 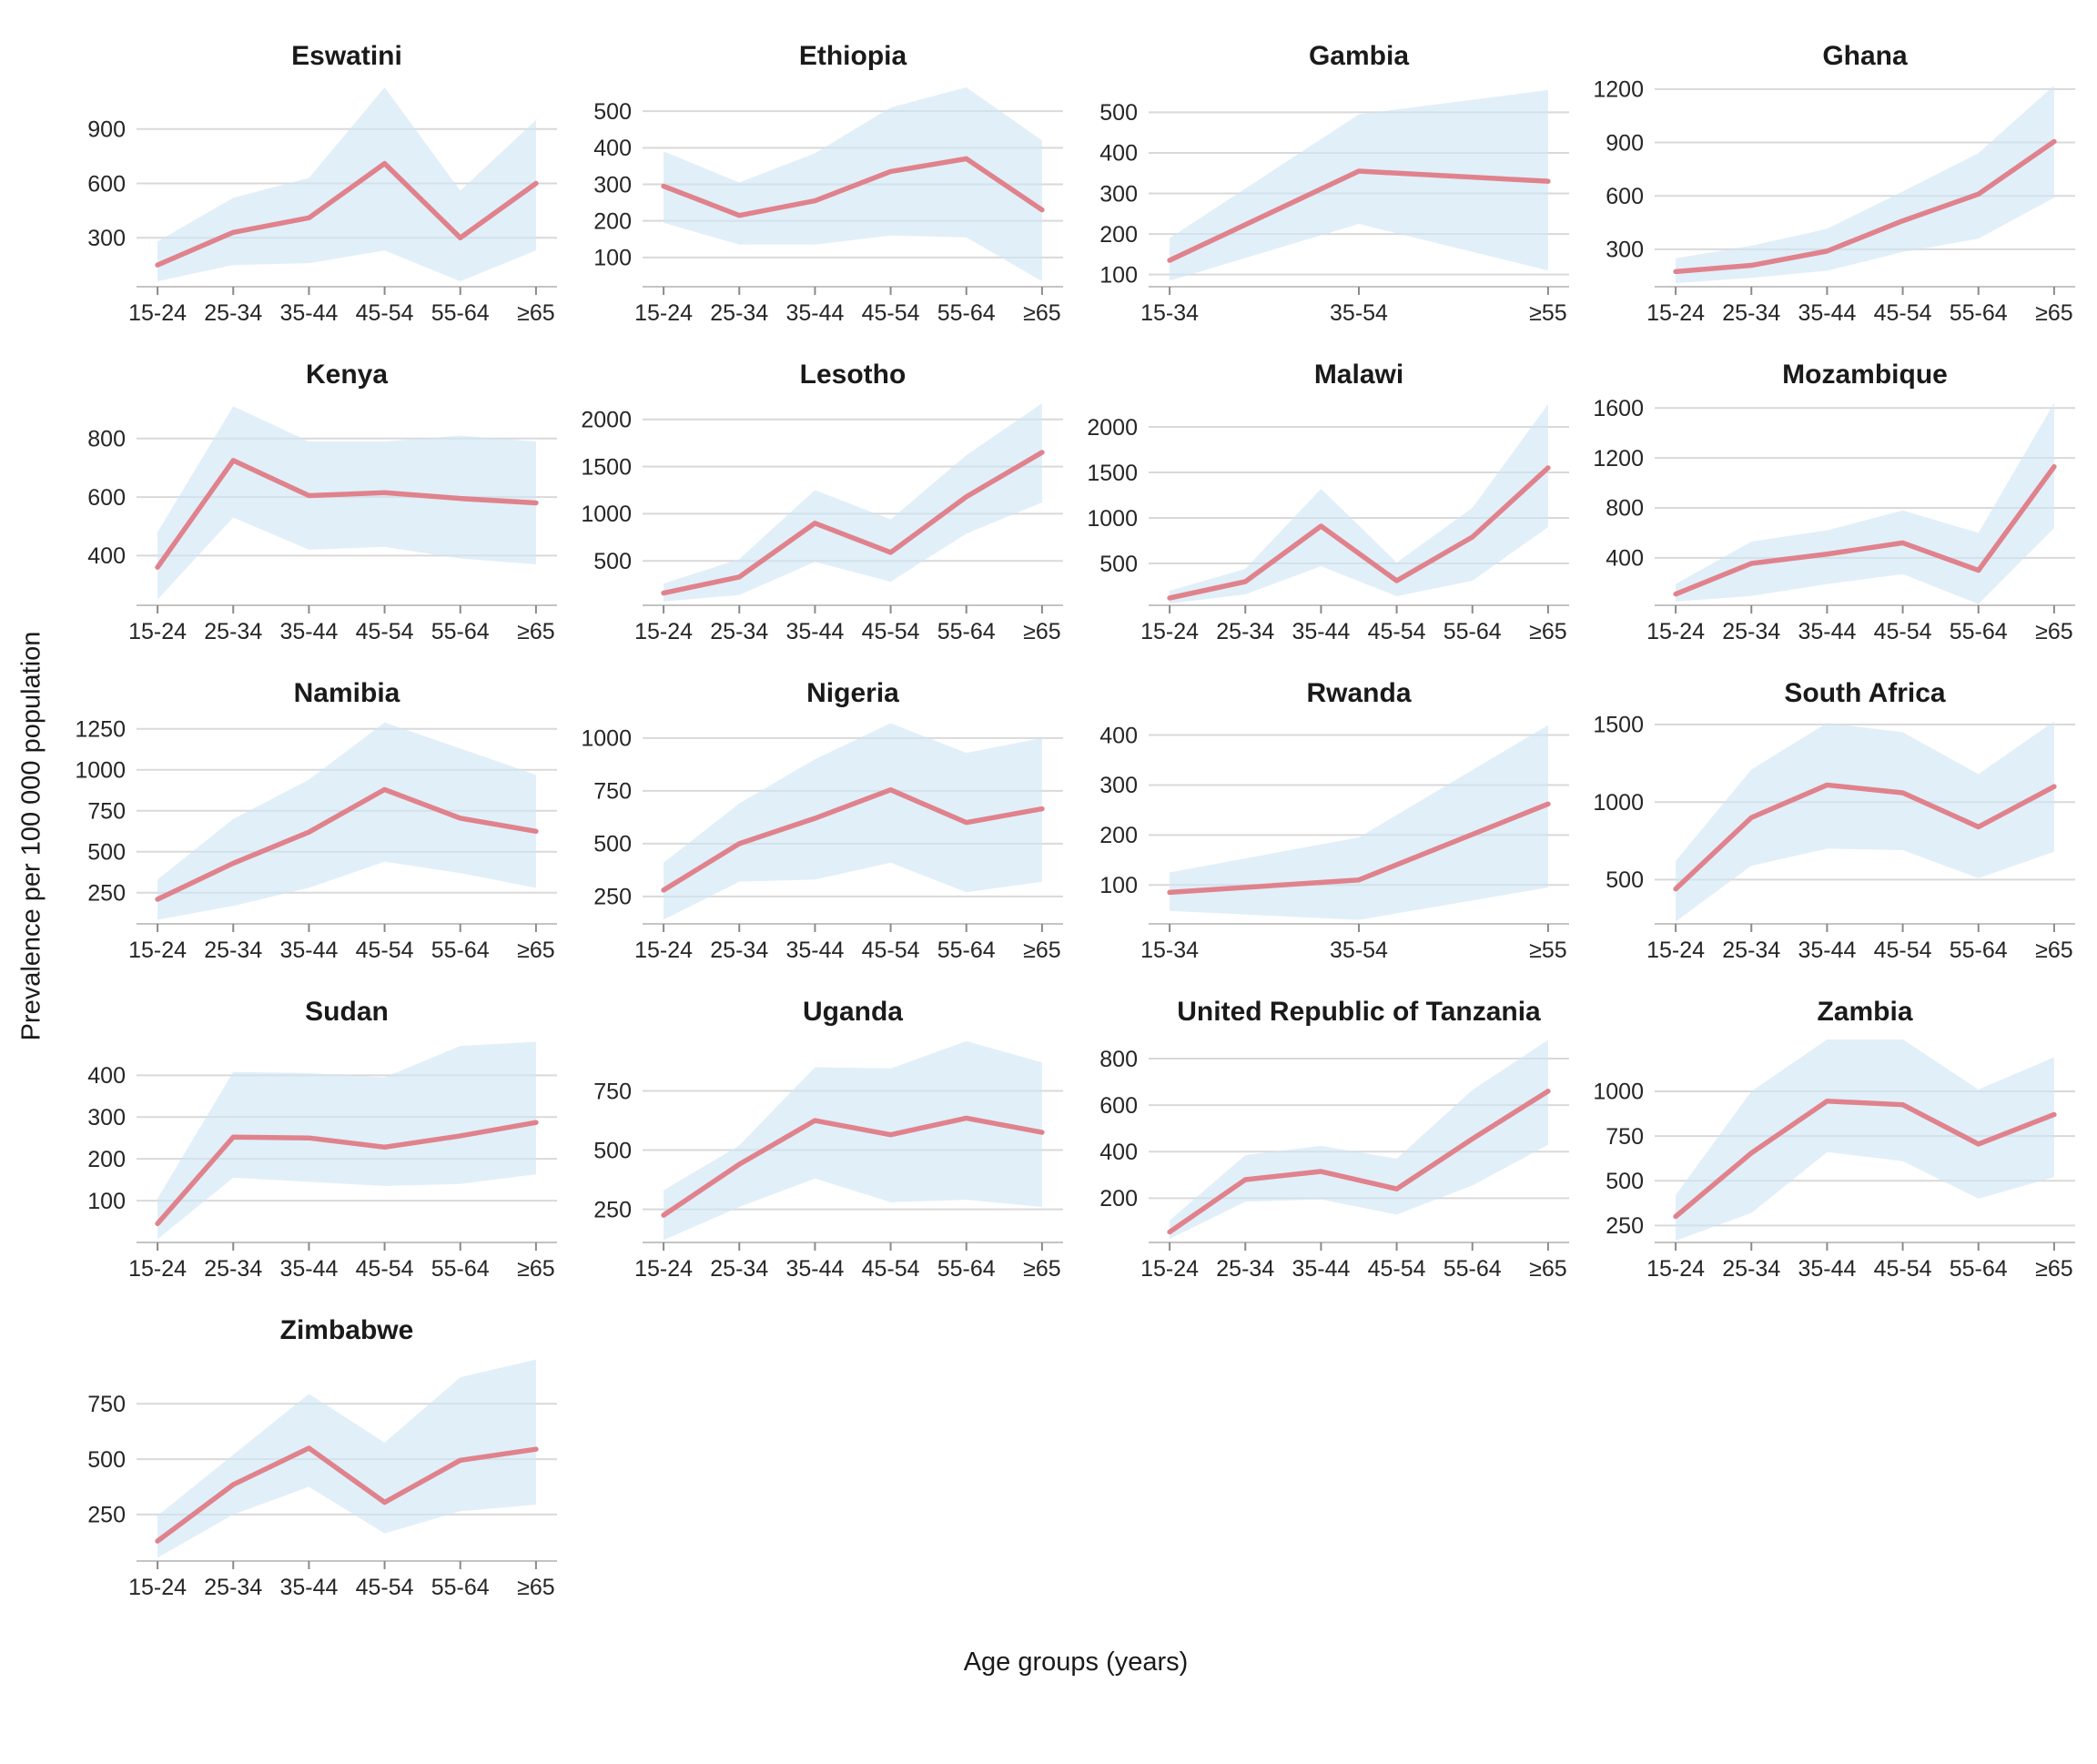 I want to click on panel-title: Ghana, so click(x=1835, y=45).